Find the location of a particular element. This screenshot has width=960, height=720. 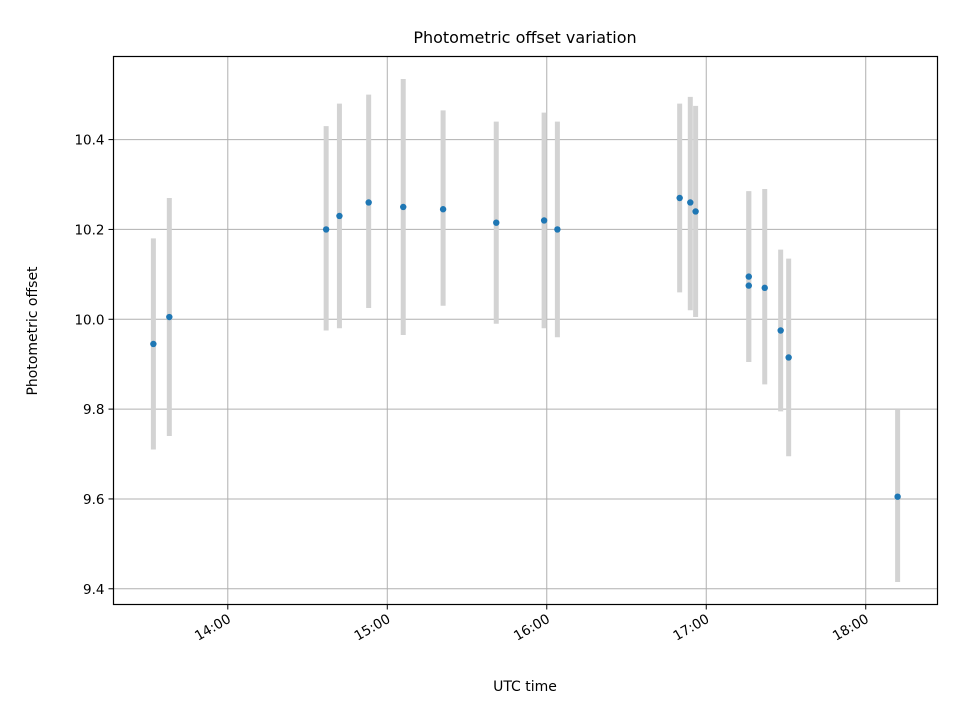

y-tick-label: 10.2 is located at coordinates (89, 230).